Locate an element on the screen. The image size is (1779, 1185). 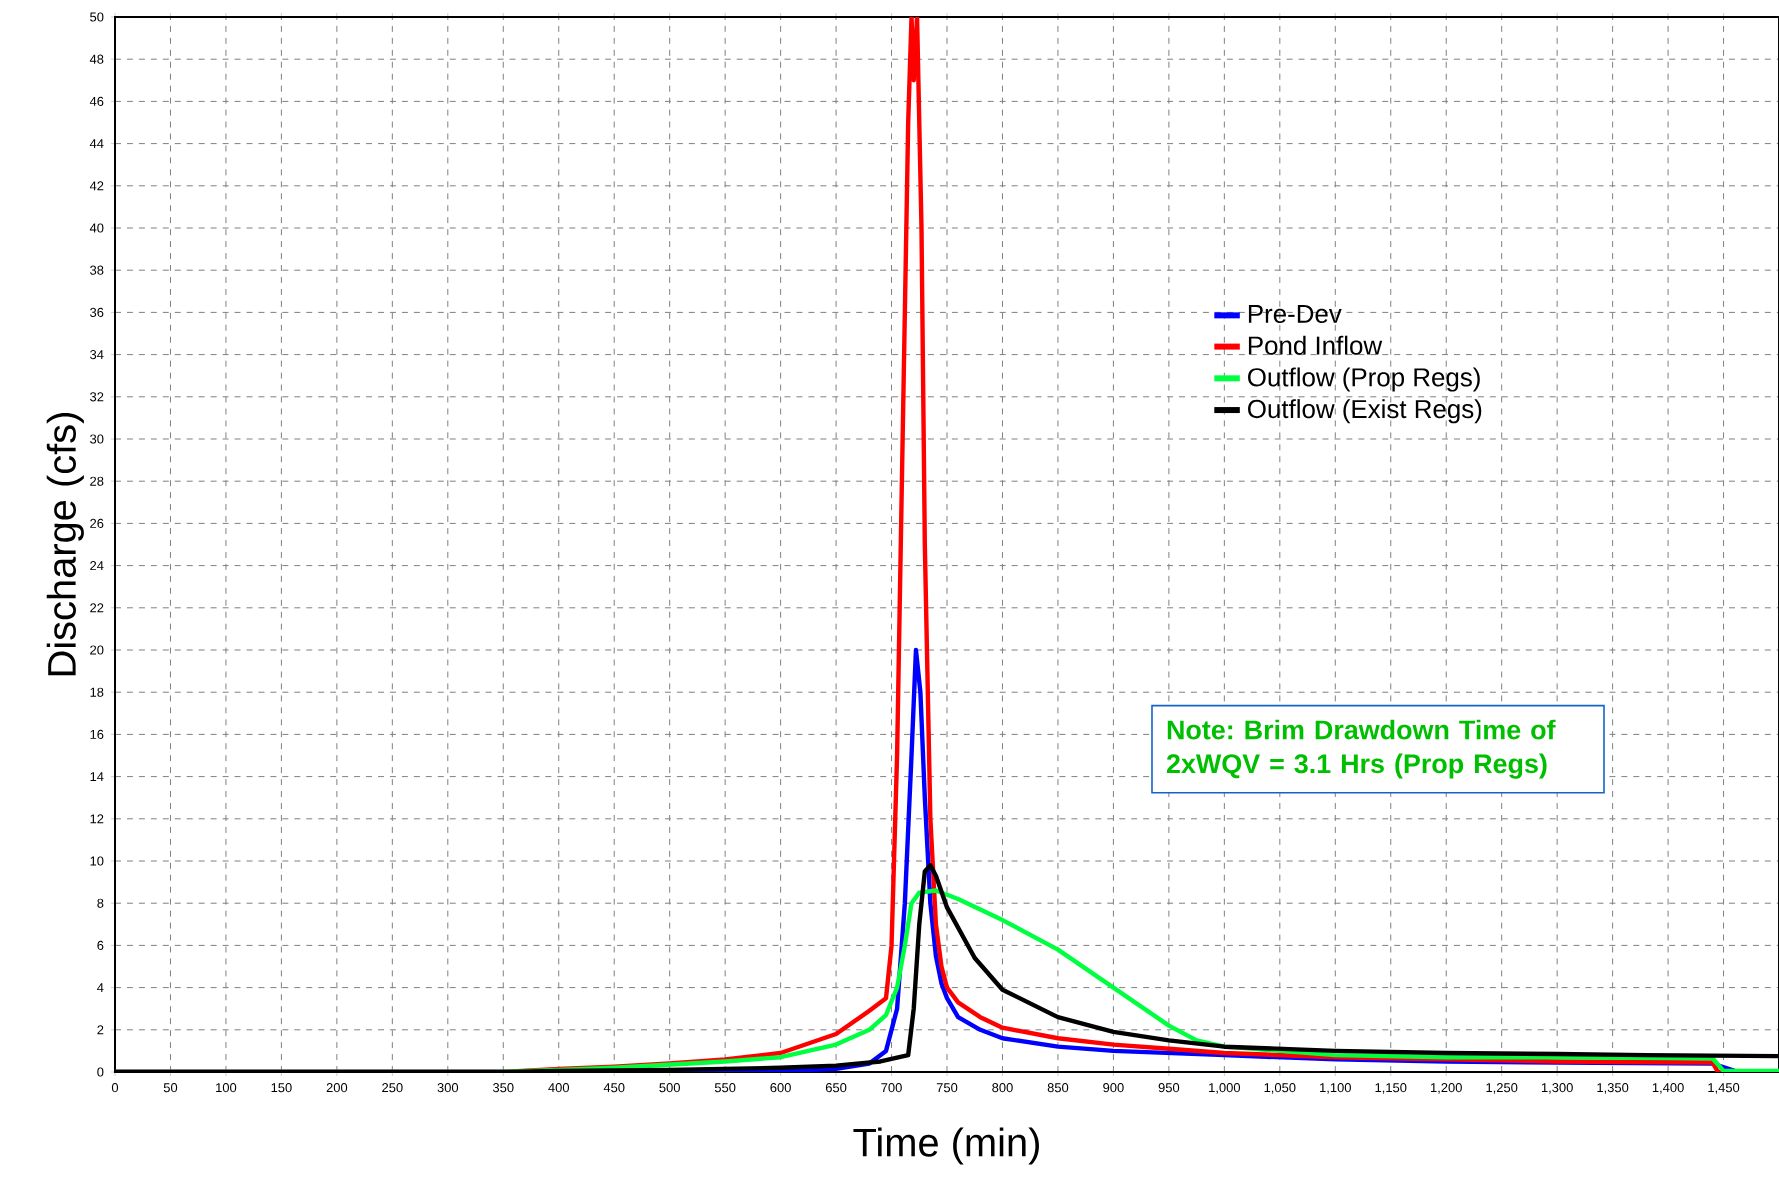
legend-label: Outflow (Prop Regs) is located at coordinates (1364, 379).